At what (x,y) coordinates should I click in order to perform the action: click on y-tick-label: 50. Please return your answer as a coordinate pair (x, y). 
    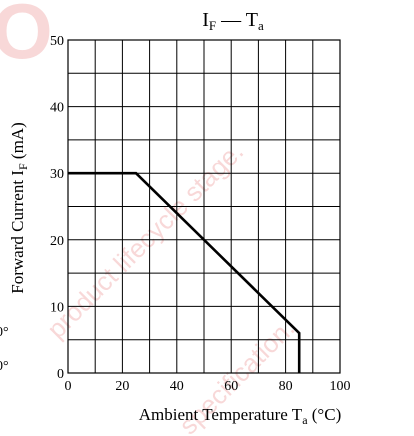
    Looking at the image, I should click on (57, 41).